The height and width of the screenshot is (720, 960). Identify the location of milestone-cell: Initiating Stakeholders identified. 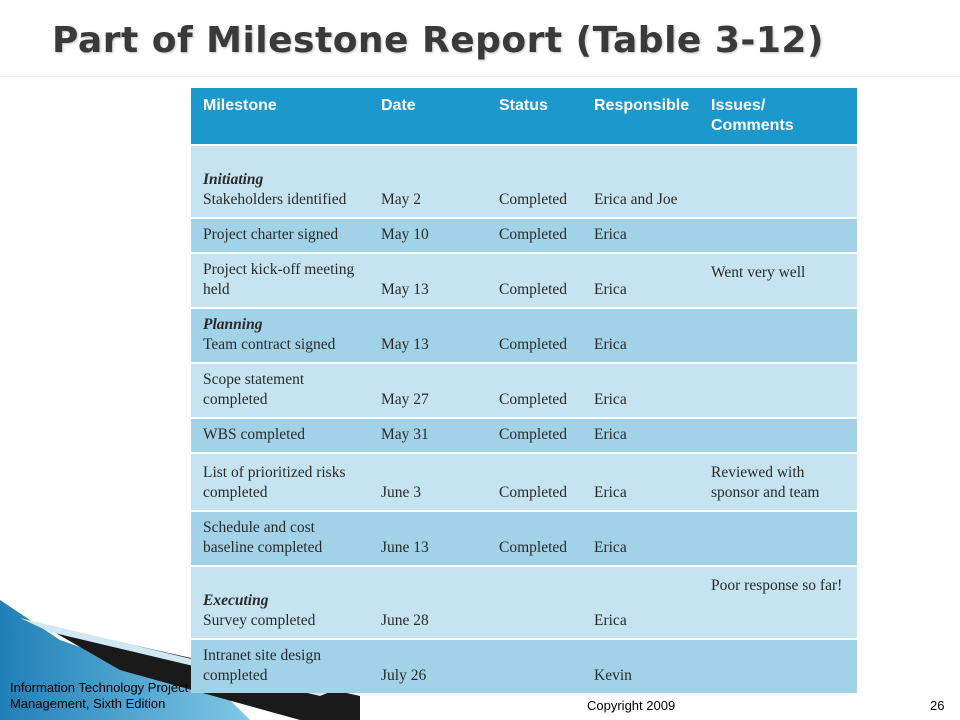
(280, 181).